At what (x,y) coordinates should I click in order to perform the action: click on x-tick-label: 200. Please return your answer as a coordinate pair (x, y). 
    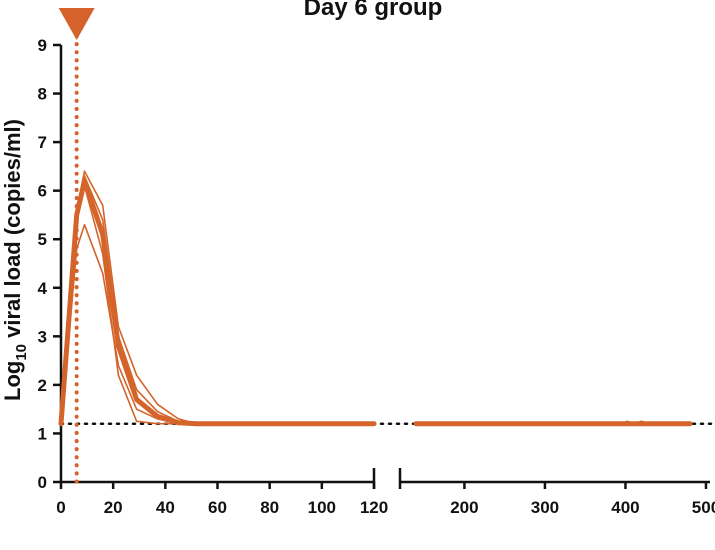
    Looking at the image, I should click on (464, 507).